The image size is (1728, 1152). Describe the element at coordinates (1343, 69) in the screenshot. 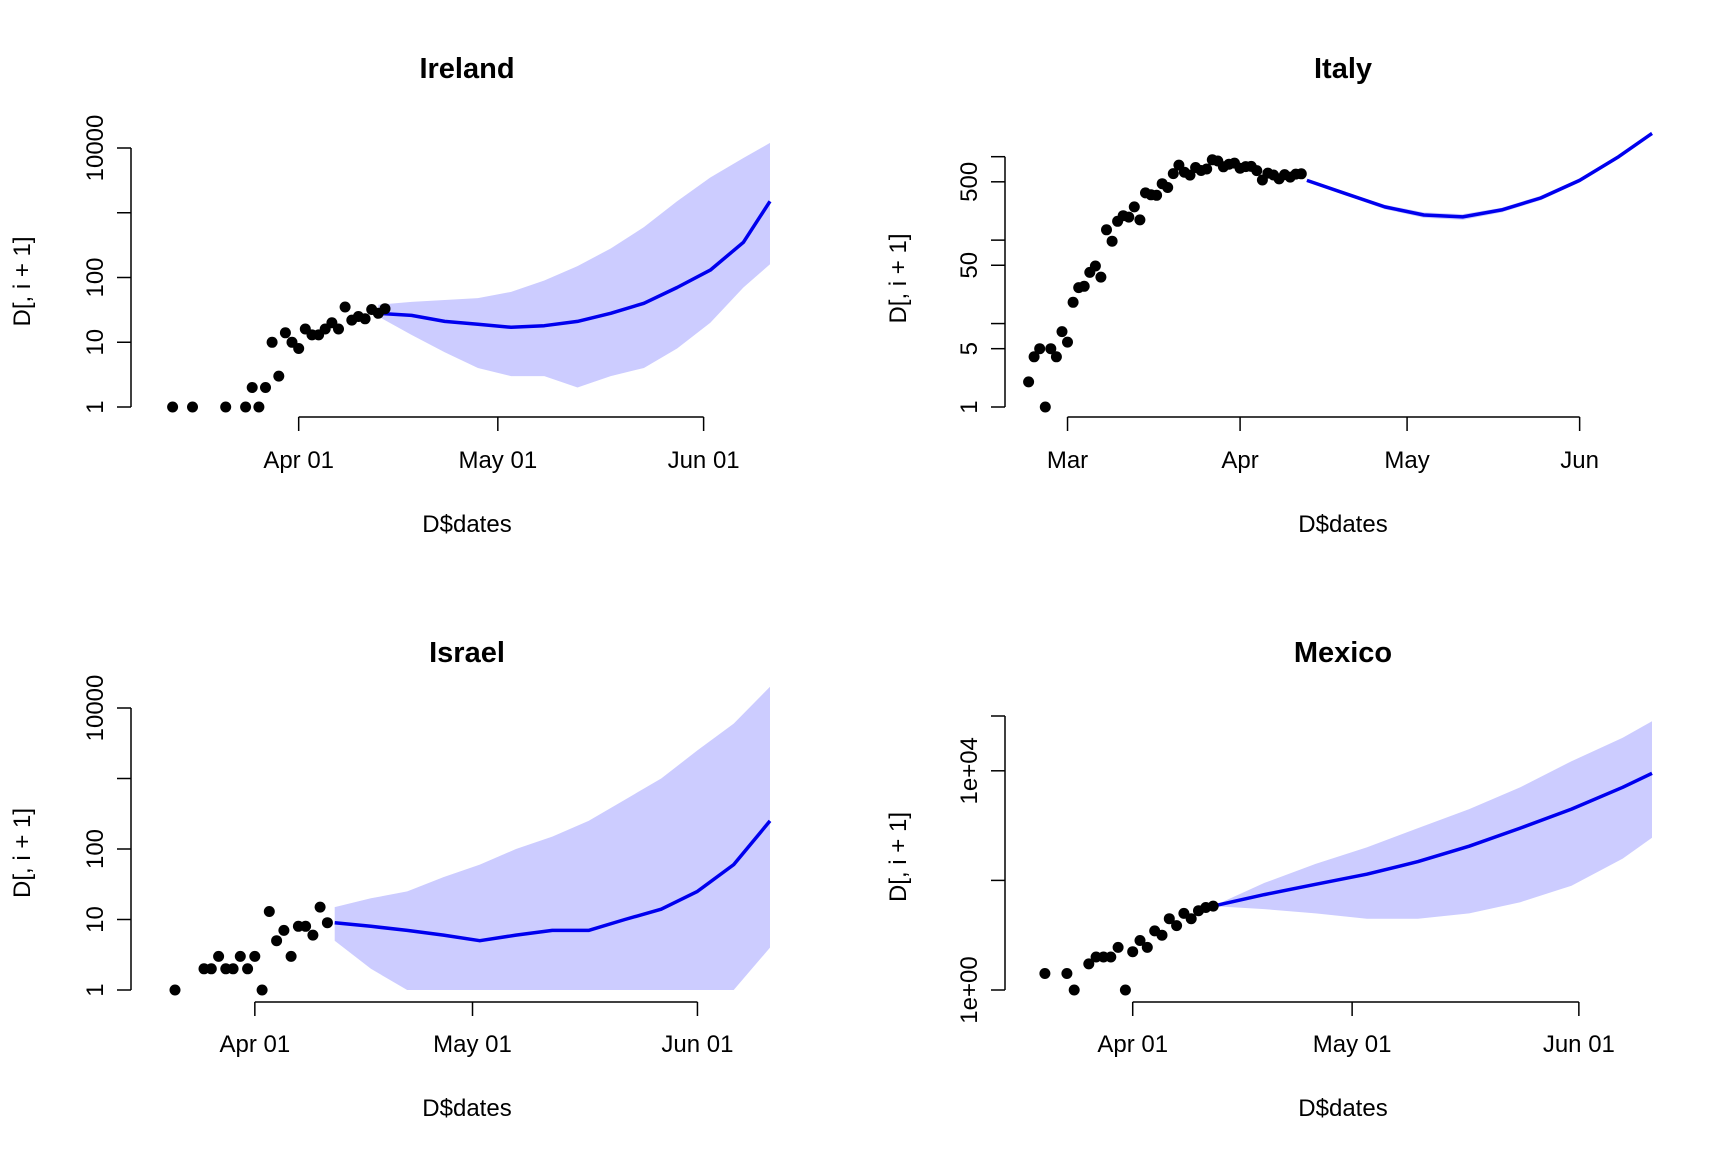

I see `chart-title: Italy` at that location.